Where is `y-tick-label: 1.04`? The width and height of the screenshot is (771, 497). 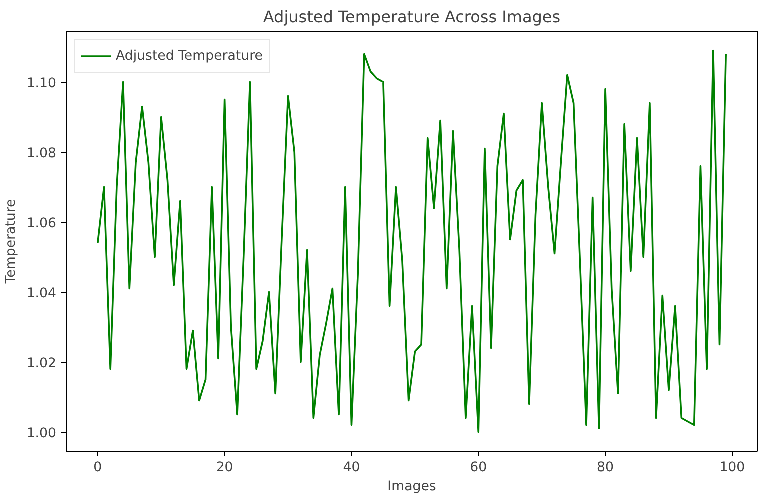
y-tick-label: 1.04 is located at coordinates (41, 294).